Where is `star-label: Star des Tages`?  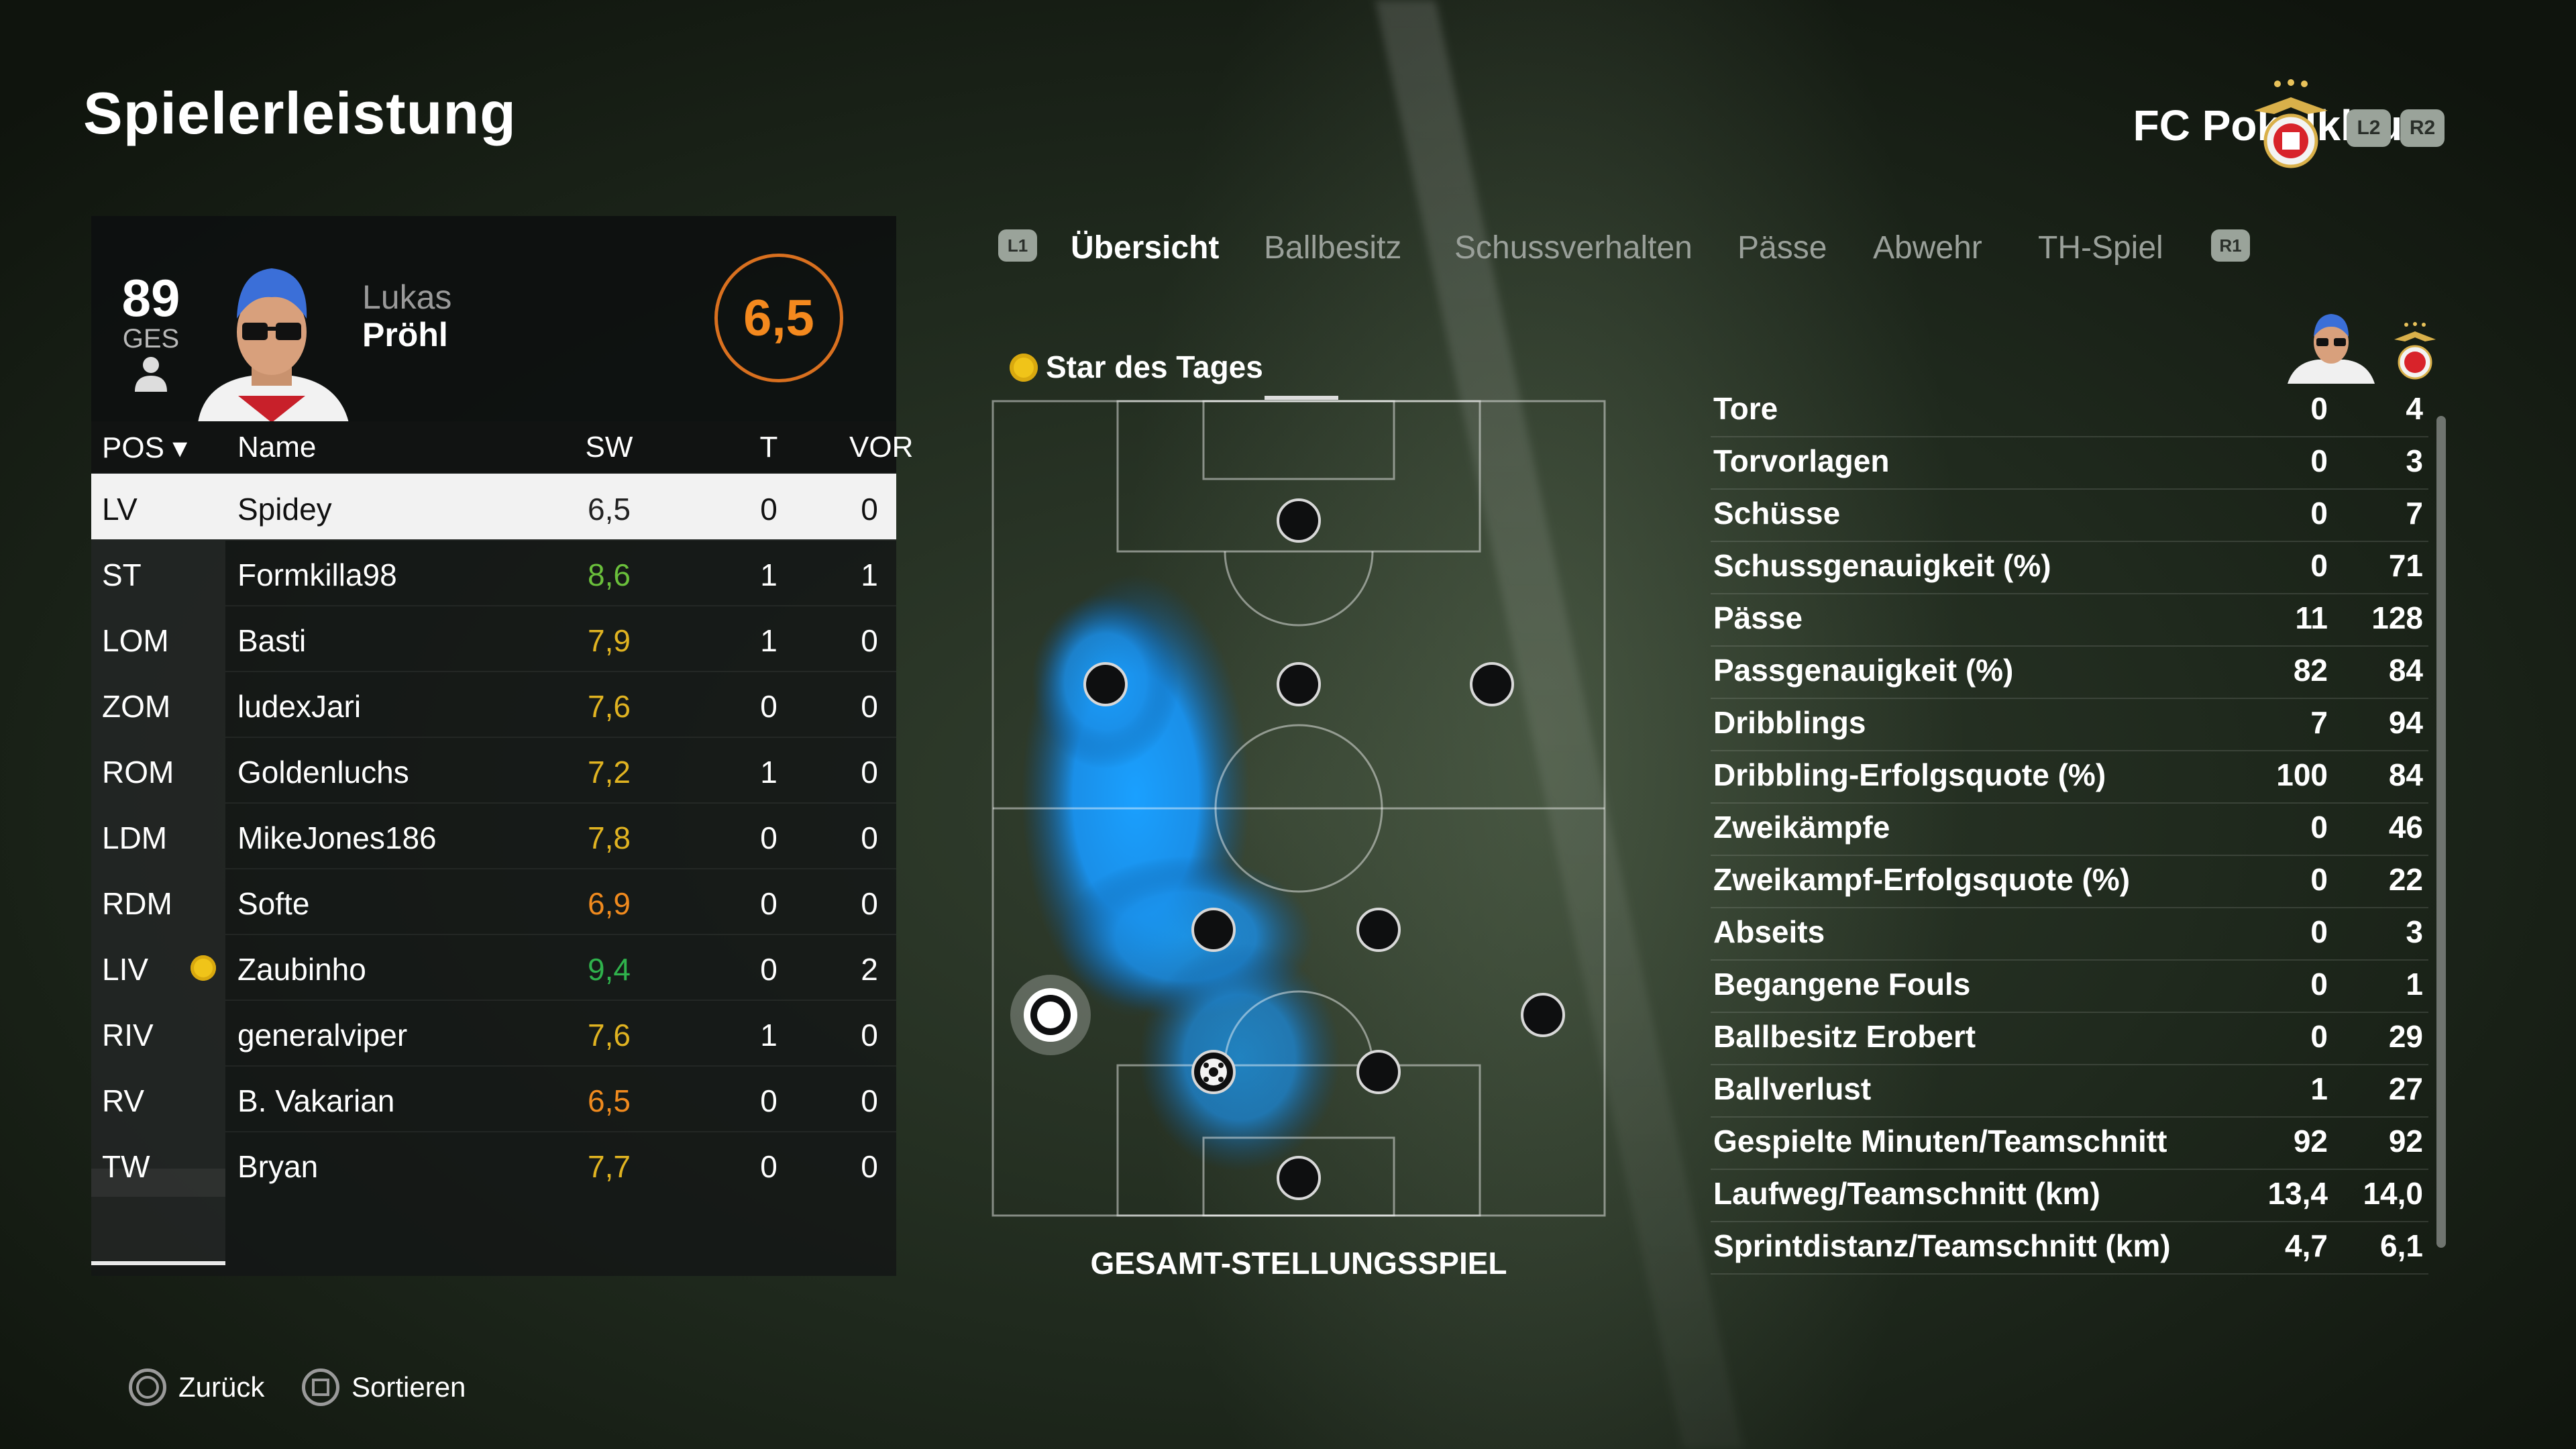
star-label: Star des Tages is located at coordinates (1154, 367).